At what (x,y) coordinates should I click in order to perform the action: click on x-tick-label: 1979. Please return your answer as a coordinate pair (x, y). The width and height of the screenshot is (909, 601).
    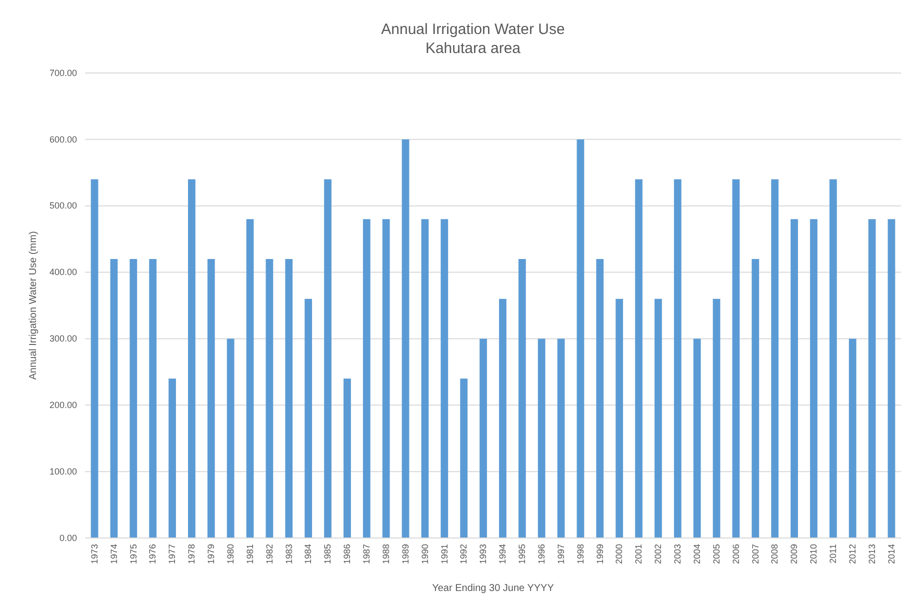
    Looking at the image, I should click on (211, 554).